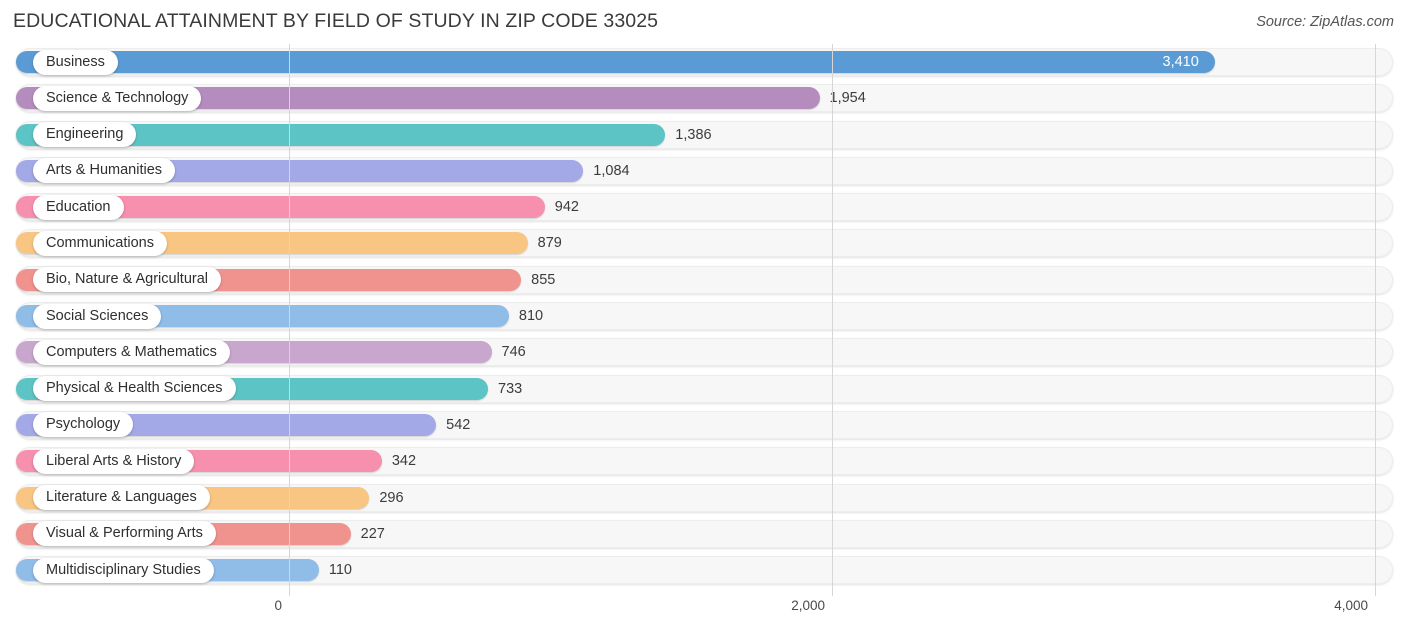 The image size is (1406, 631). Describe the element at coordinates (703, 534) in the screenshot. I see `bar-row: Visual & Performing Arts 227` at that location.